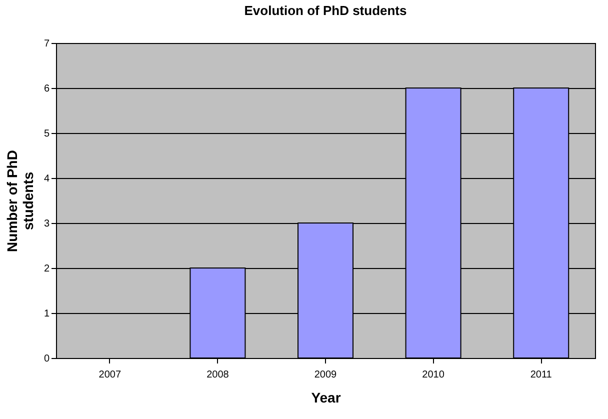  I want to click on x-tick-label: 2011, so click(541, 375).